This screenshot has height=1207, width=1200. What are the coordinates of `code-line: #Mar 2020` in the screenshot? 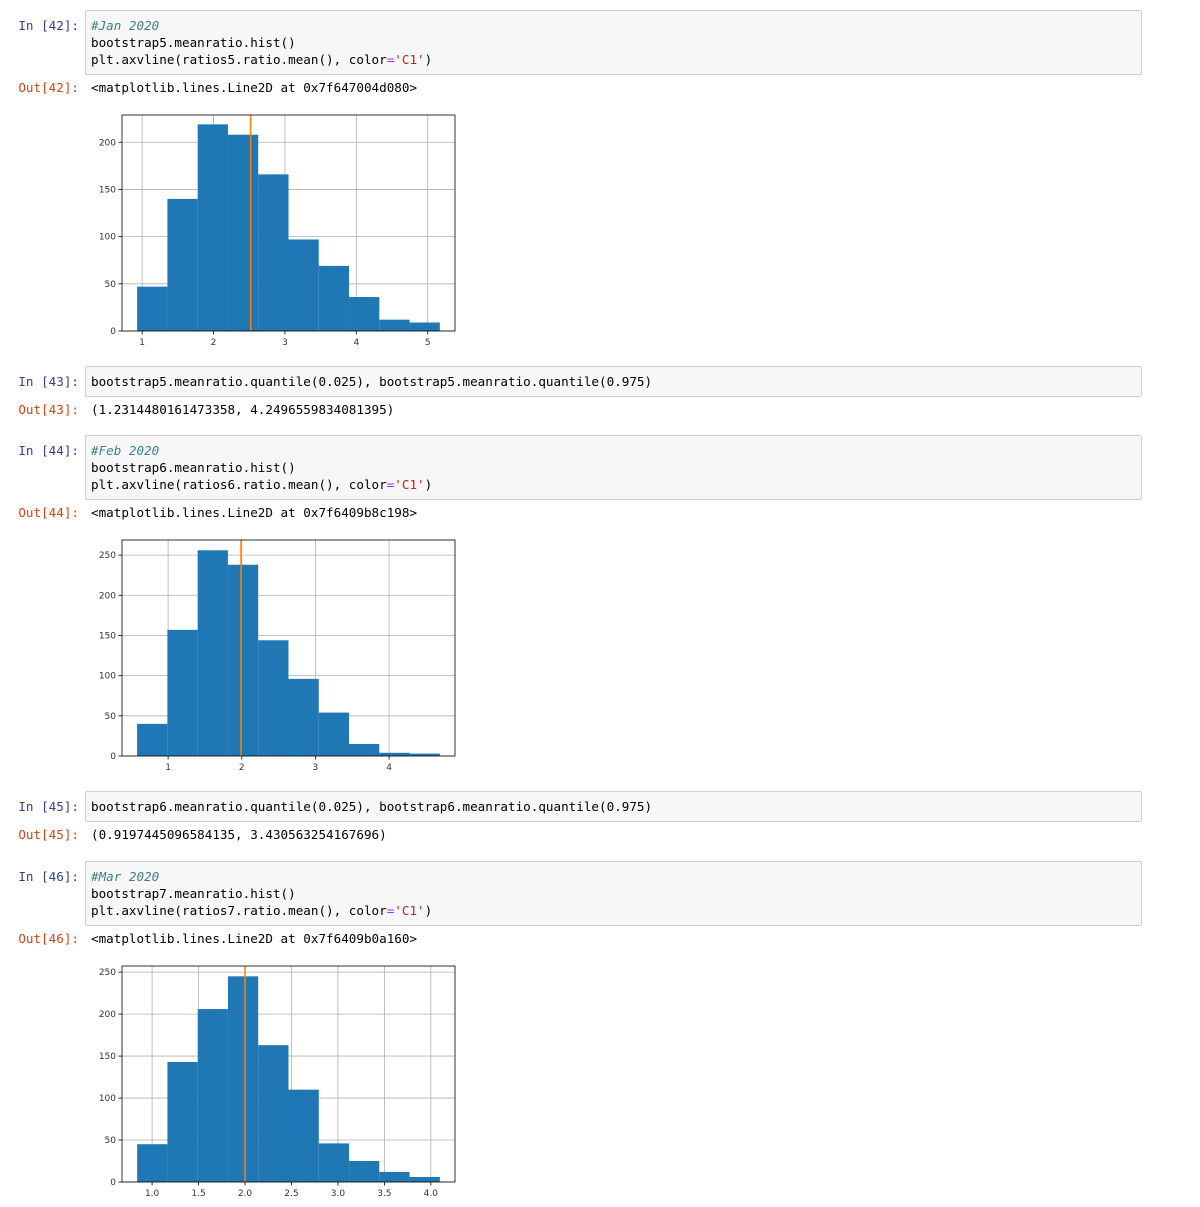 It's located at (616, 876).